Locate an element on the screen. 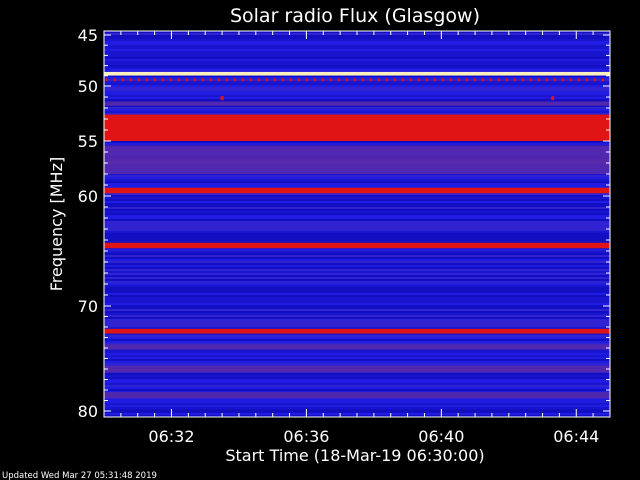 The height and width of the screenshot is (480, 640). y-tick-label: 60 is located at coordinates (88, 196).